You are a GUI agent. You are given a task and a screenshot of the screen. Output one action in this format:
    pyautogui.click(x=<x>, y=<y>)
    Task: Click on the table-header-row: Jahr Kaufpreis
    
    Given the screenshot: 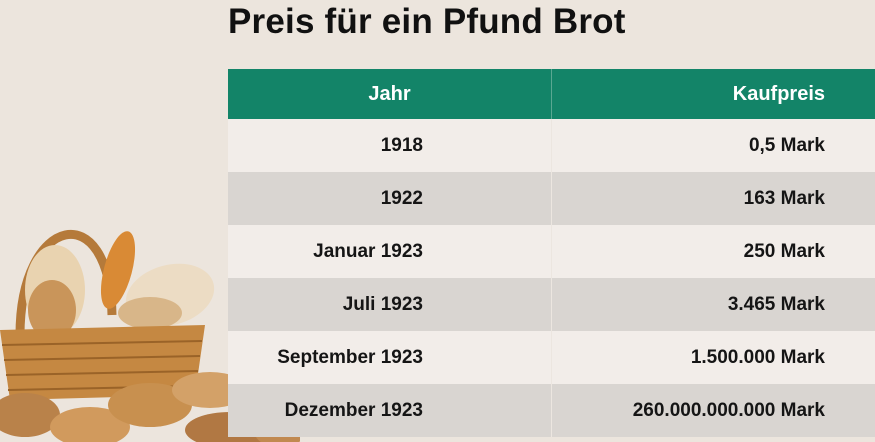 What is the action you would take?
    pyautogui.click(x=551, y=94)
    